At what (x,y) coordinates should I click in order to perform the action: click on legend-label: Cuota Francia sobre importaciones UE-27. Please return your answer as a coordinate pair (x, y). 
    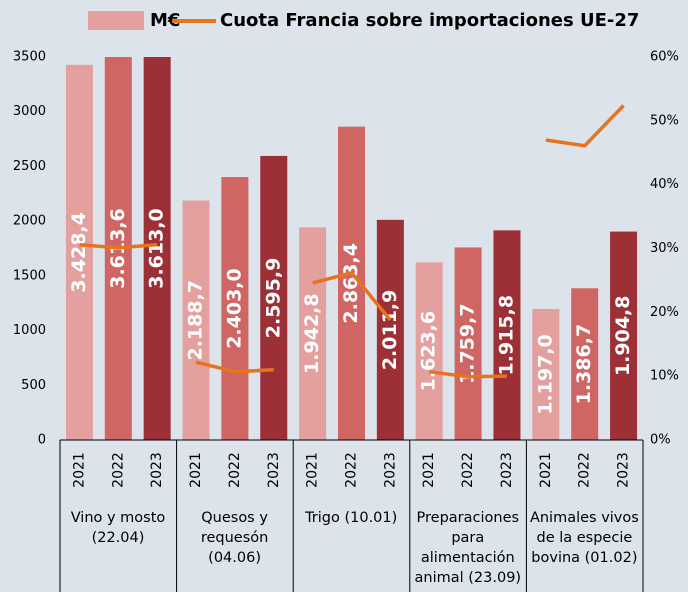
    Looking at the image, I should click on (429, 20).